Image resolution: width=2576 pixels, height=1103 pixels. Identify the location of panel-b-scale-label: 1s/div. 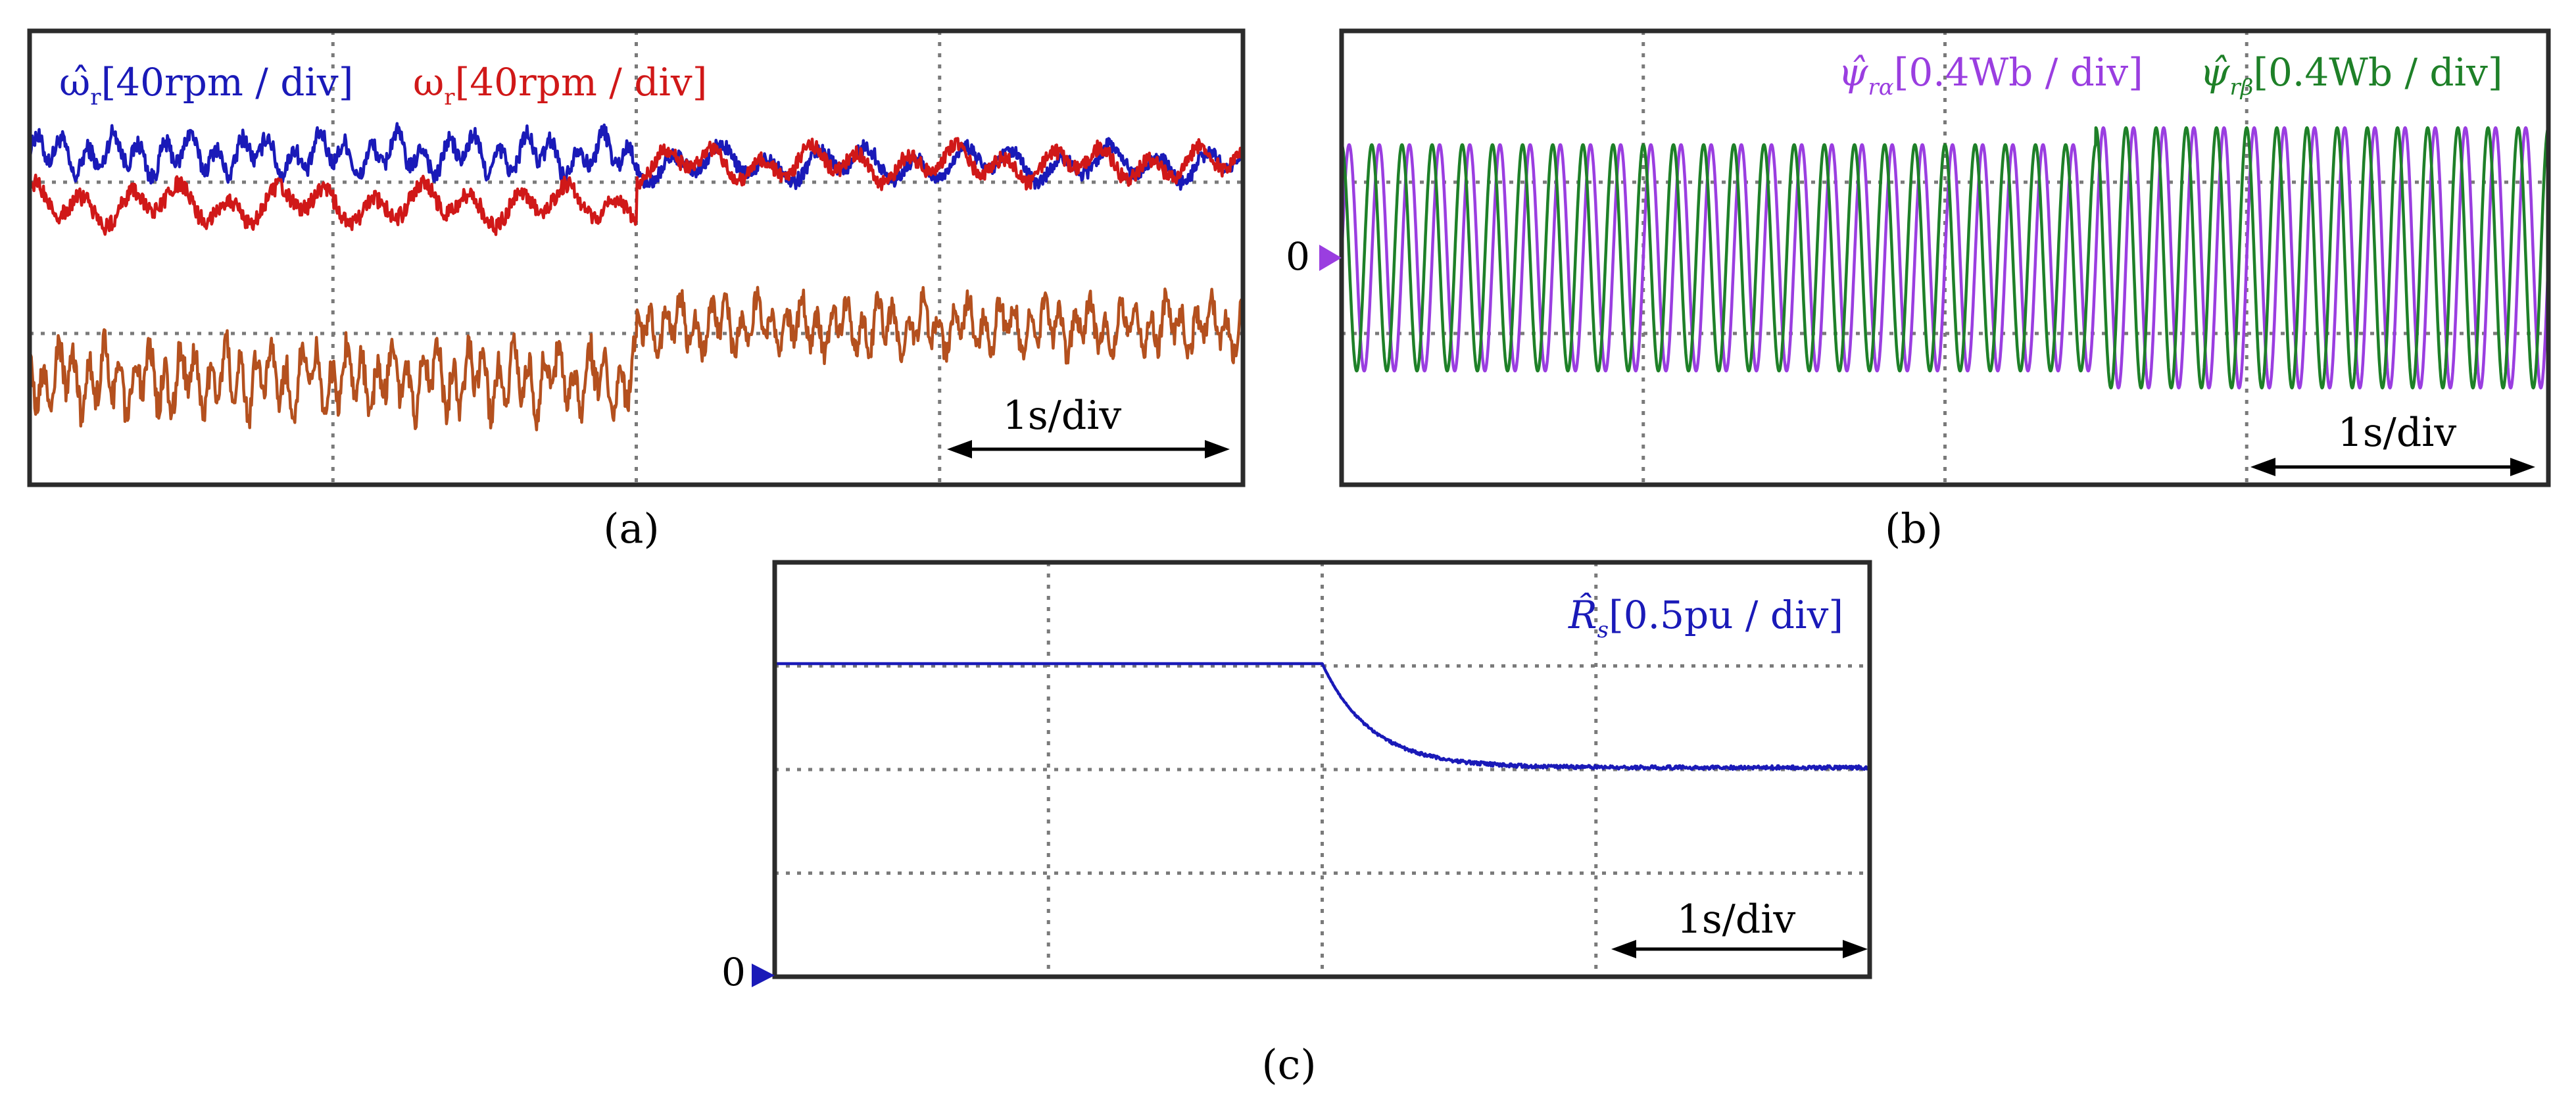
(2397, 433).